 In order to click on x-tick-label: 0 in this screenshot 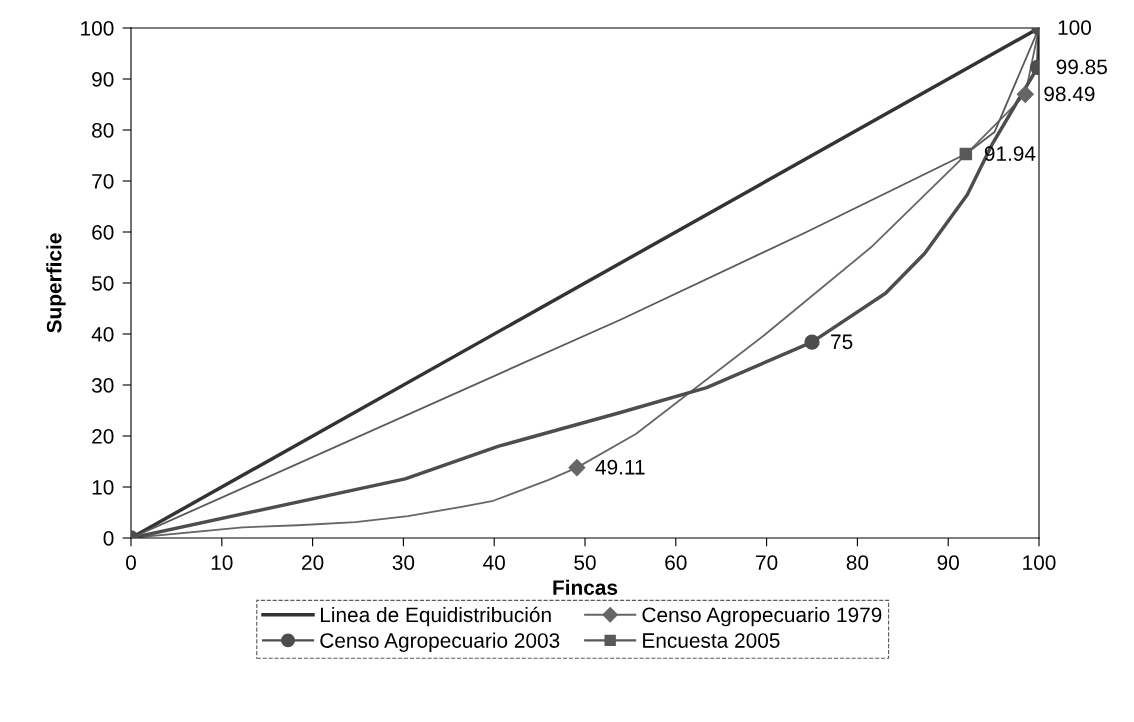, I will do `click(131, 562)`.